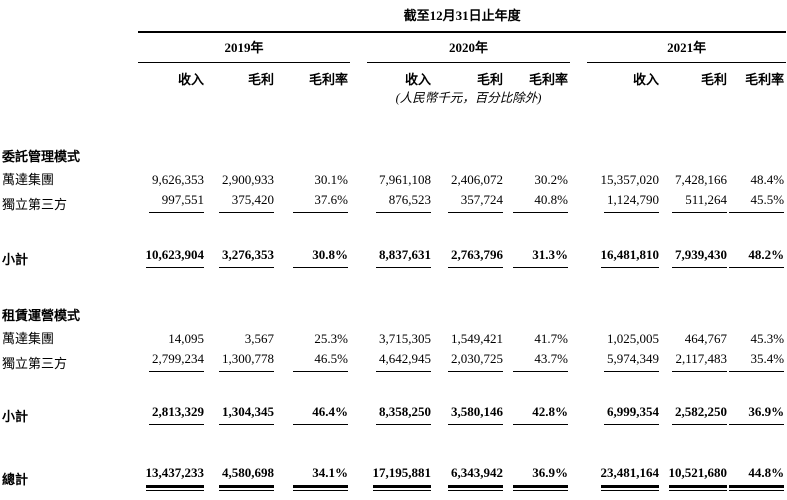  Describe the element at coordinates (174, 478) in the screenshot. I see `cell-value: 13,437,233` at that location.